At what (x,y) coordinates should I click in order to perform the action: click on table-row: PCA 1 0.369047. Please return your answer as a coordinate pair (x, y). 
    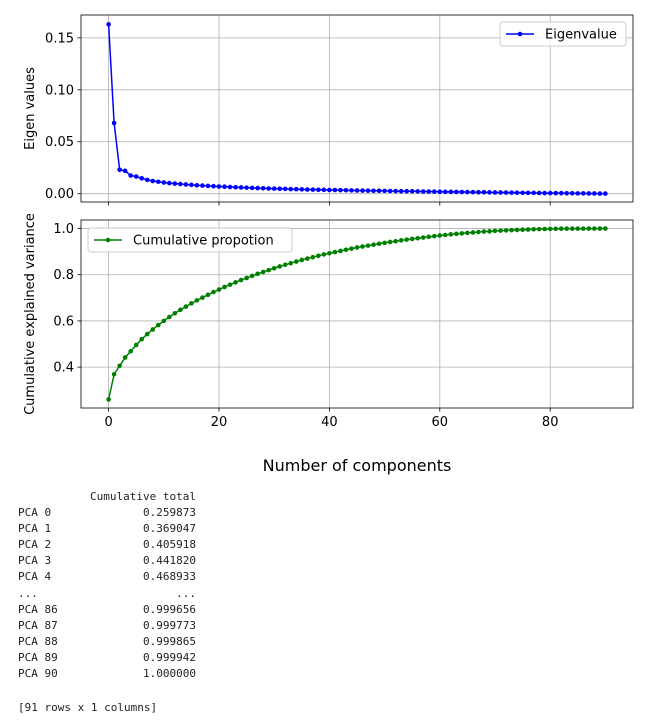
    Looking at the image, I should click on (107, 529).